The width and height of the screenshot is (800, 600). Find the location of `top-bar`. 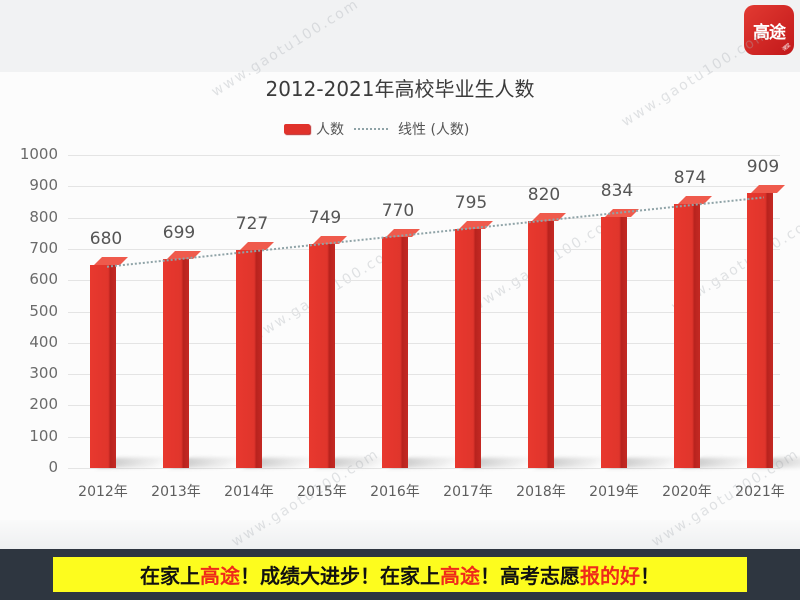

top-bar is located at coordinates (400, 36).